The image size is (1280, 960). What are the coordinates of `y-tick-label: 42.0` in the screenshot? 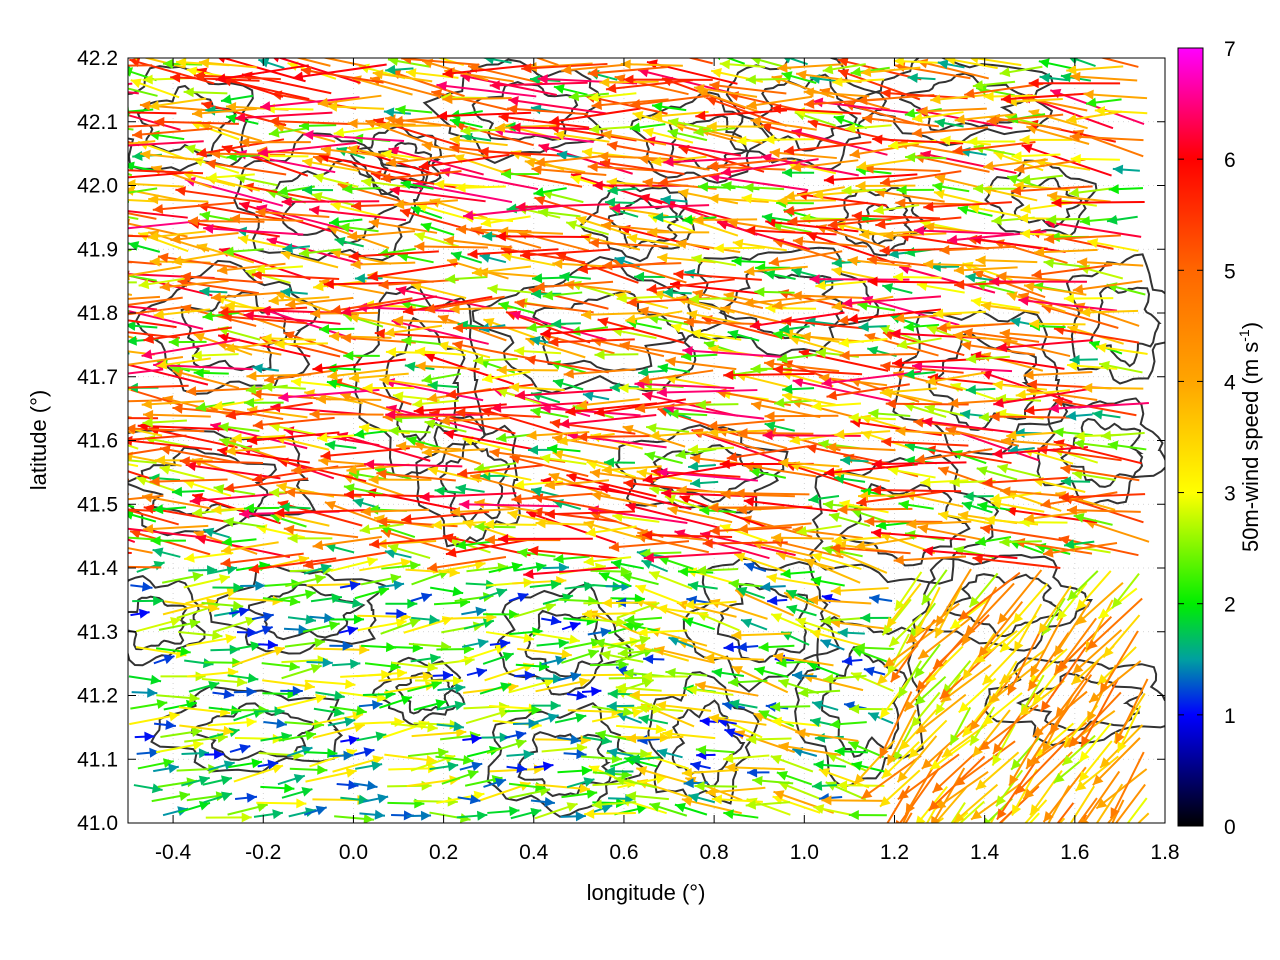 It's located at (97, 186).